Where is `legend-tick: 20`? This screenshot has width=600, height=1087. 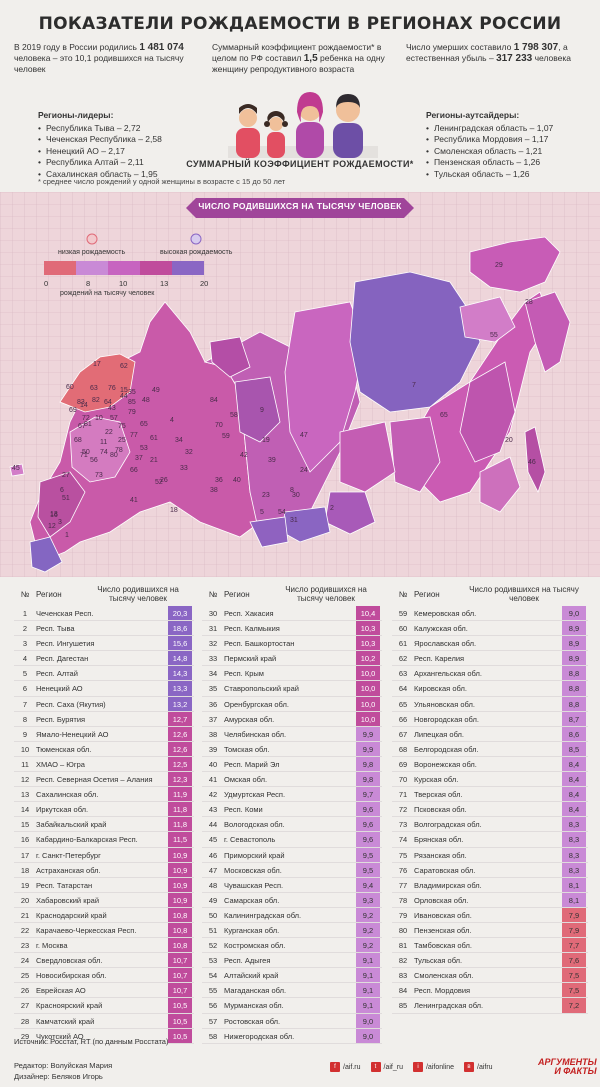 legend-tick: 20 is located at coordinates (204, 283).